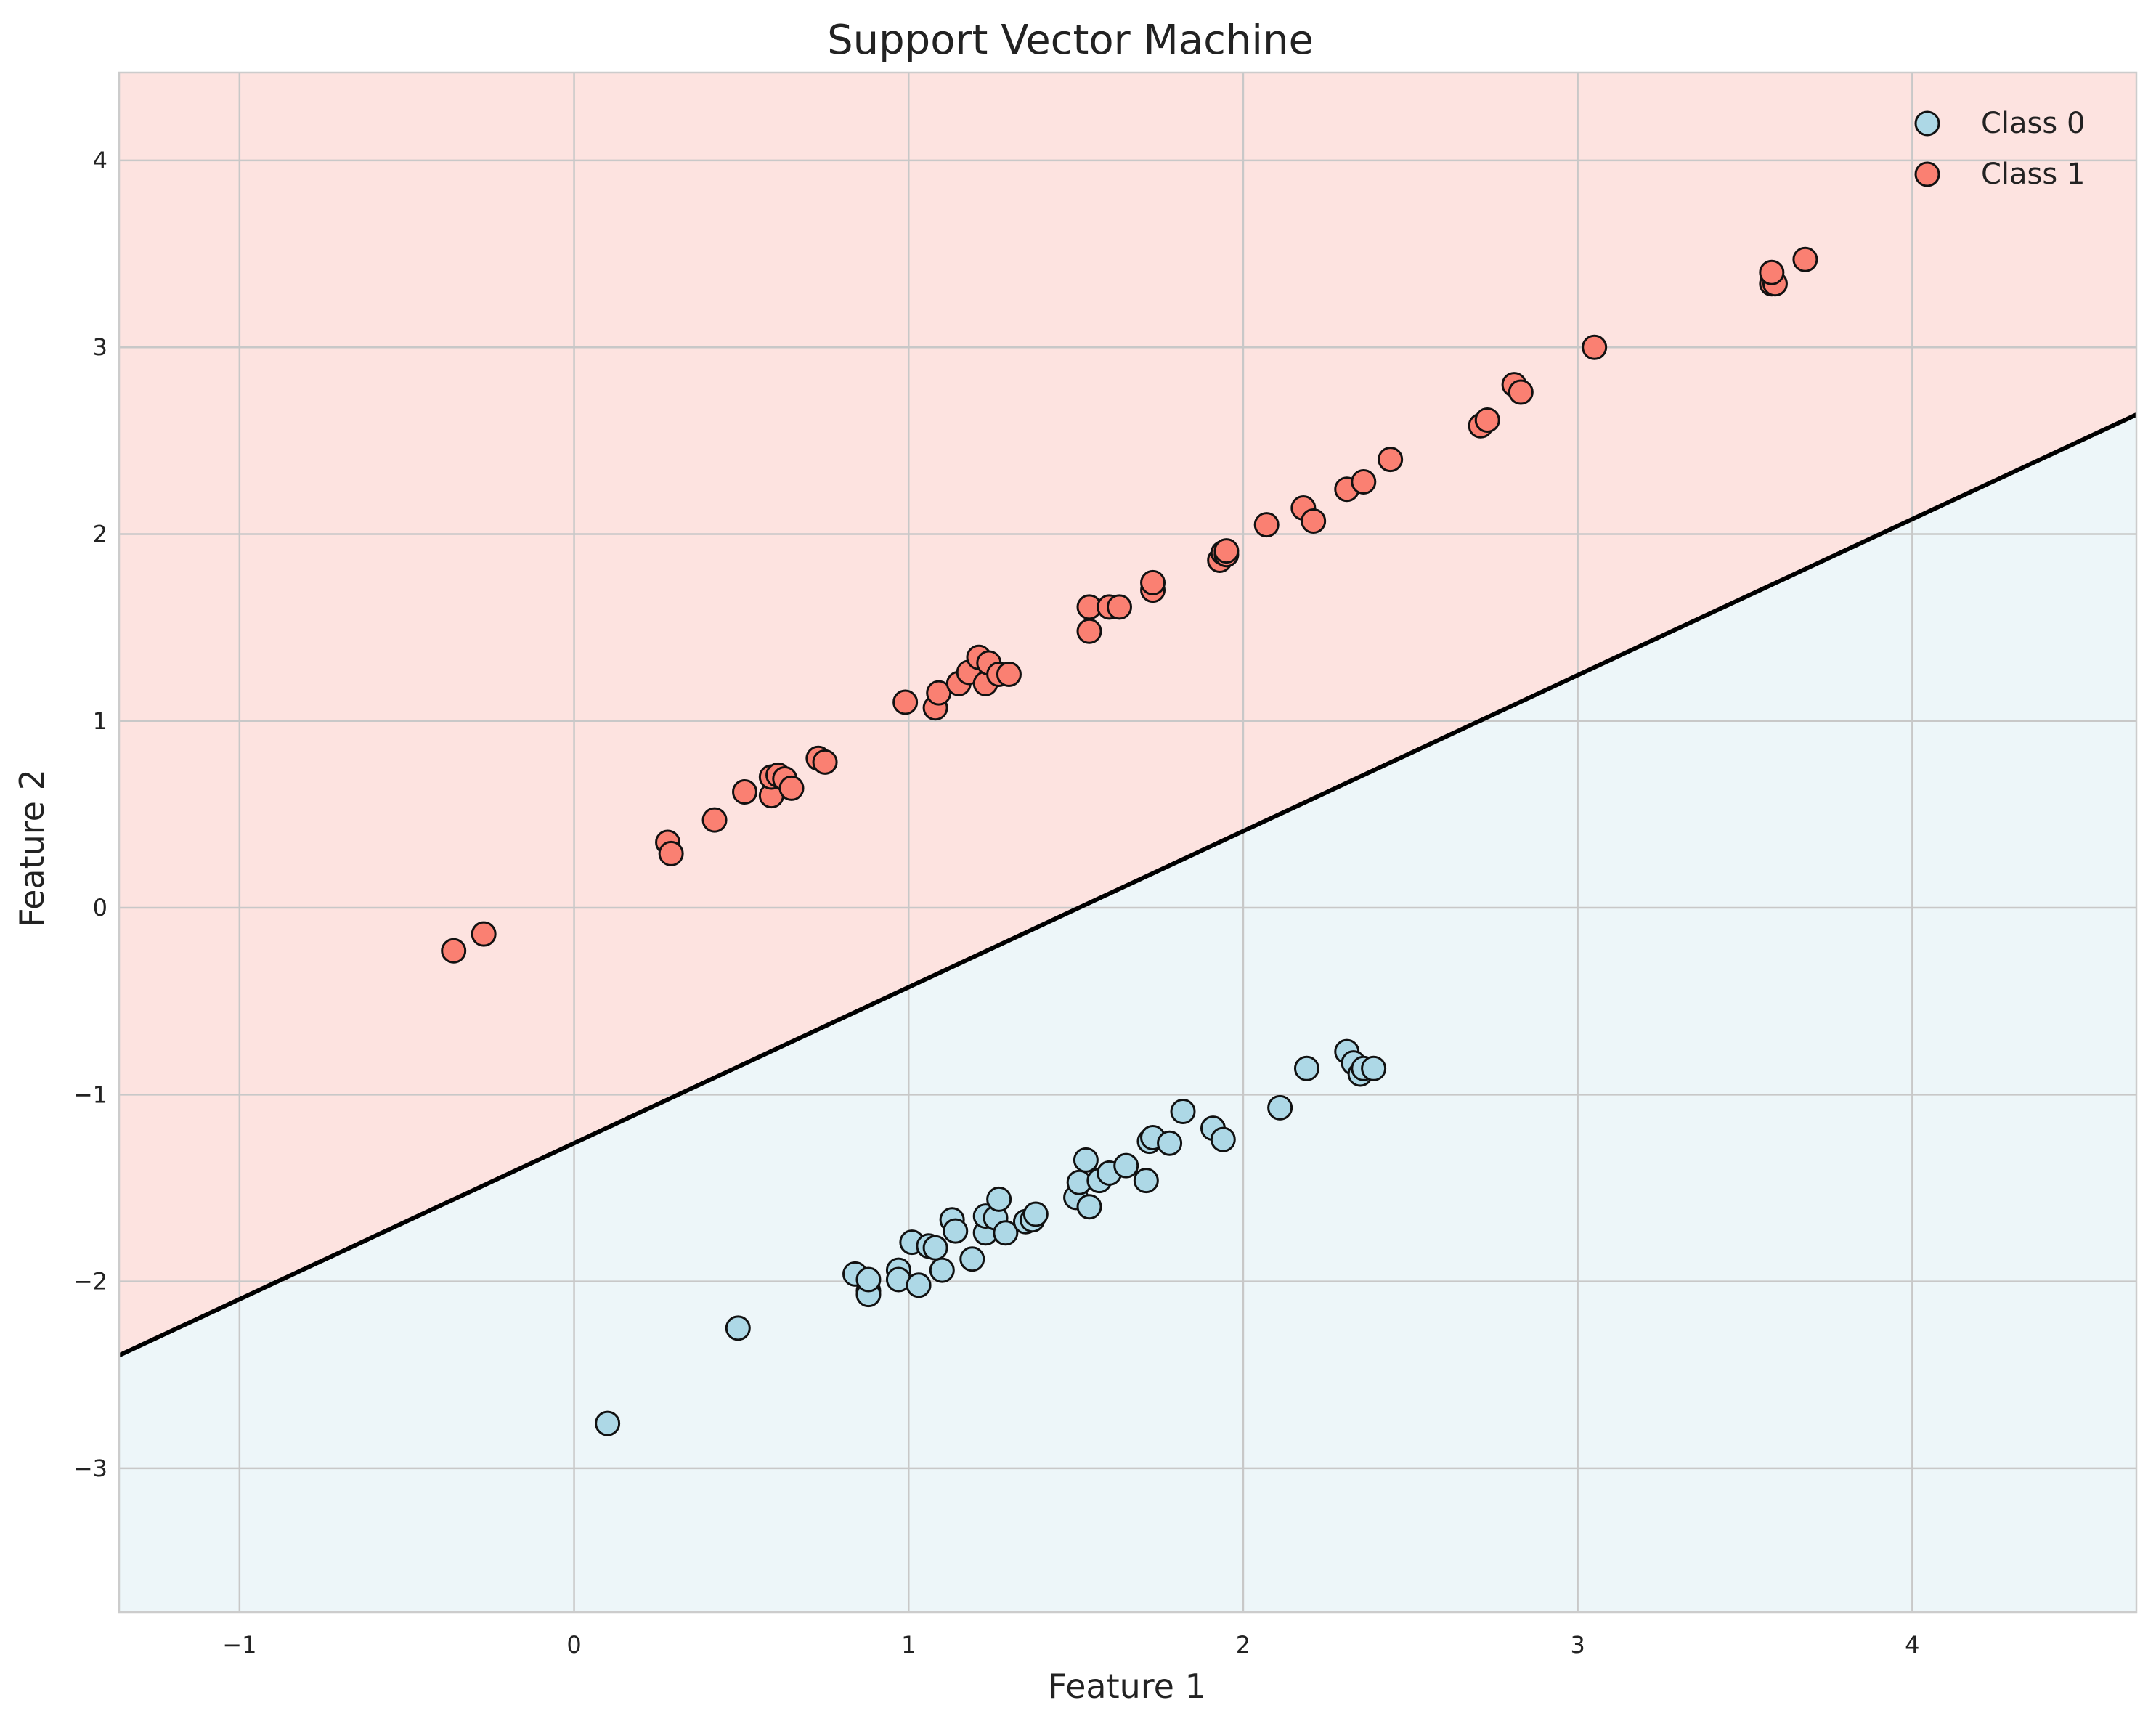  I want to click on legend-item-class-0: Class 0, so click(1999, 123).